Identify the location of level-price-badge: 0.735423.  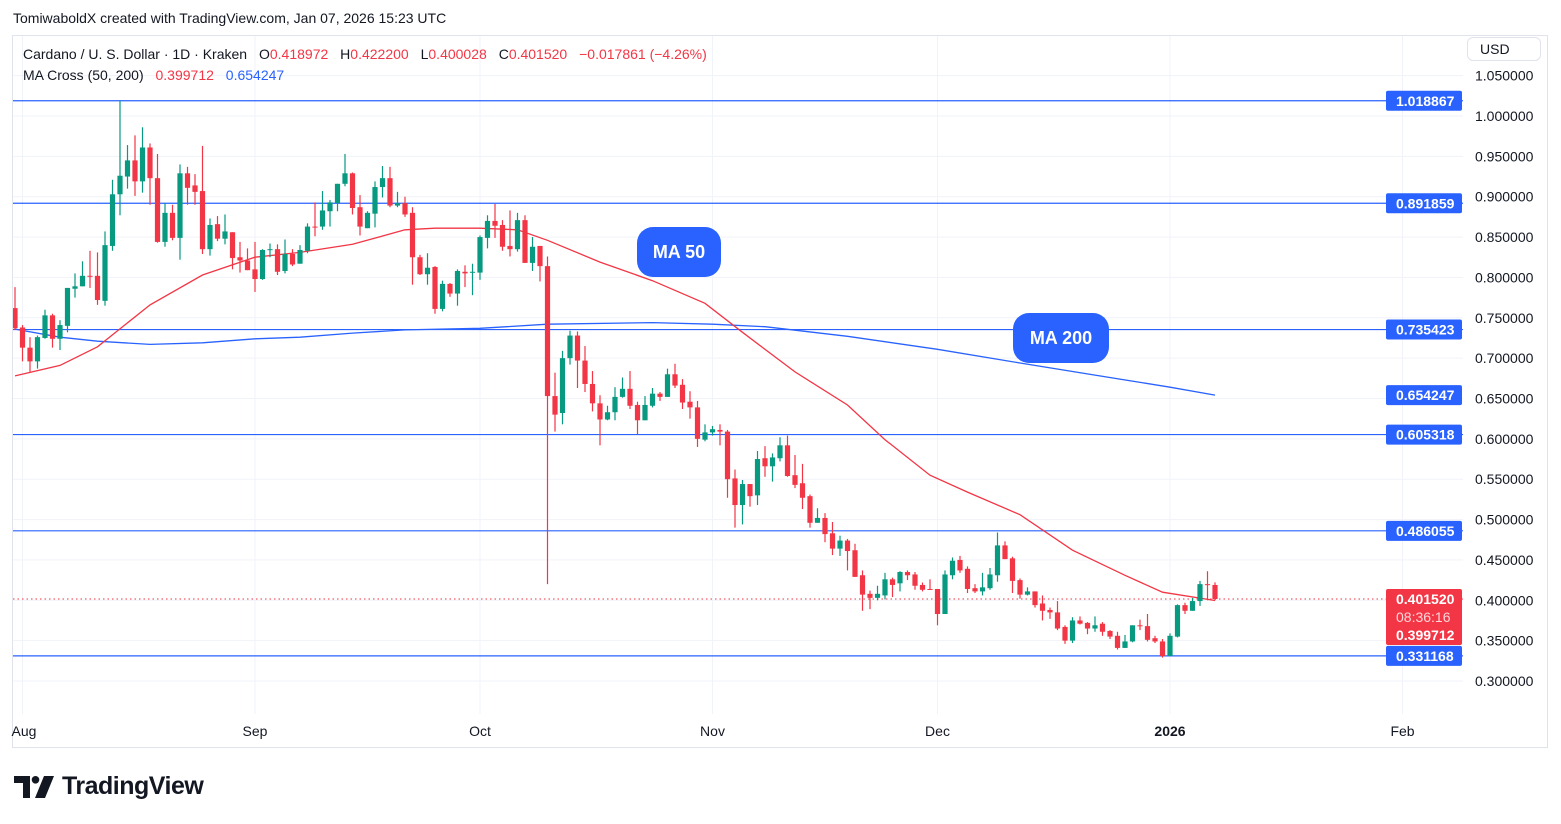
(1425, 330).